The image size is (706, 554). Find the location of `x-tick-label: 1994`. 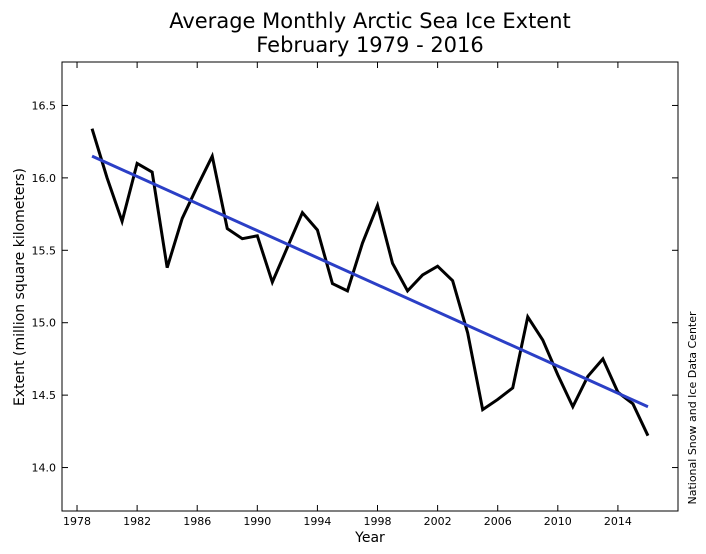

x-tick-label: 1994 is located at coordinates (317, 521).